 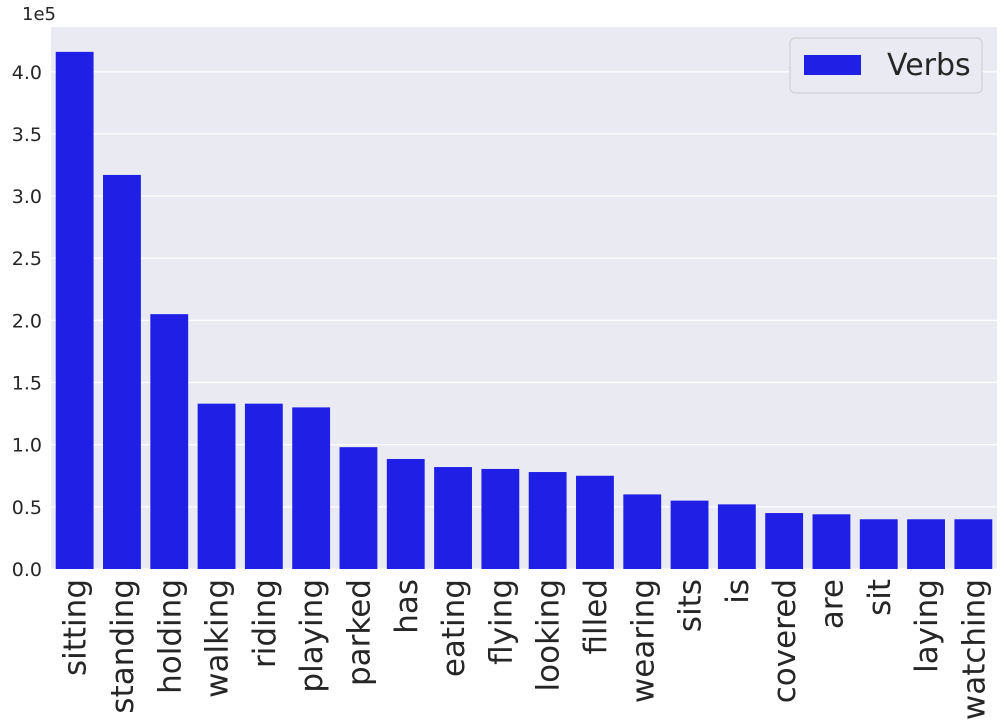 I want to click on x-tick-label: sit, so click(x=880, y=597).